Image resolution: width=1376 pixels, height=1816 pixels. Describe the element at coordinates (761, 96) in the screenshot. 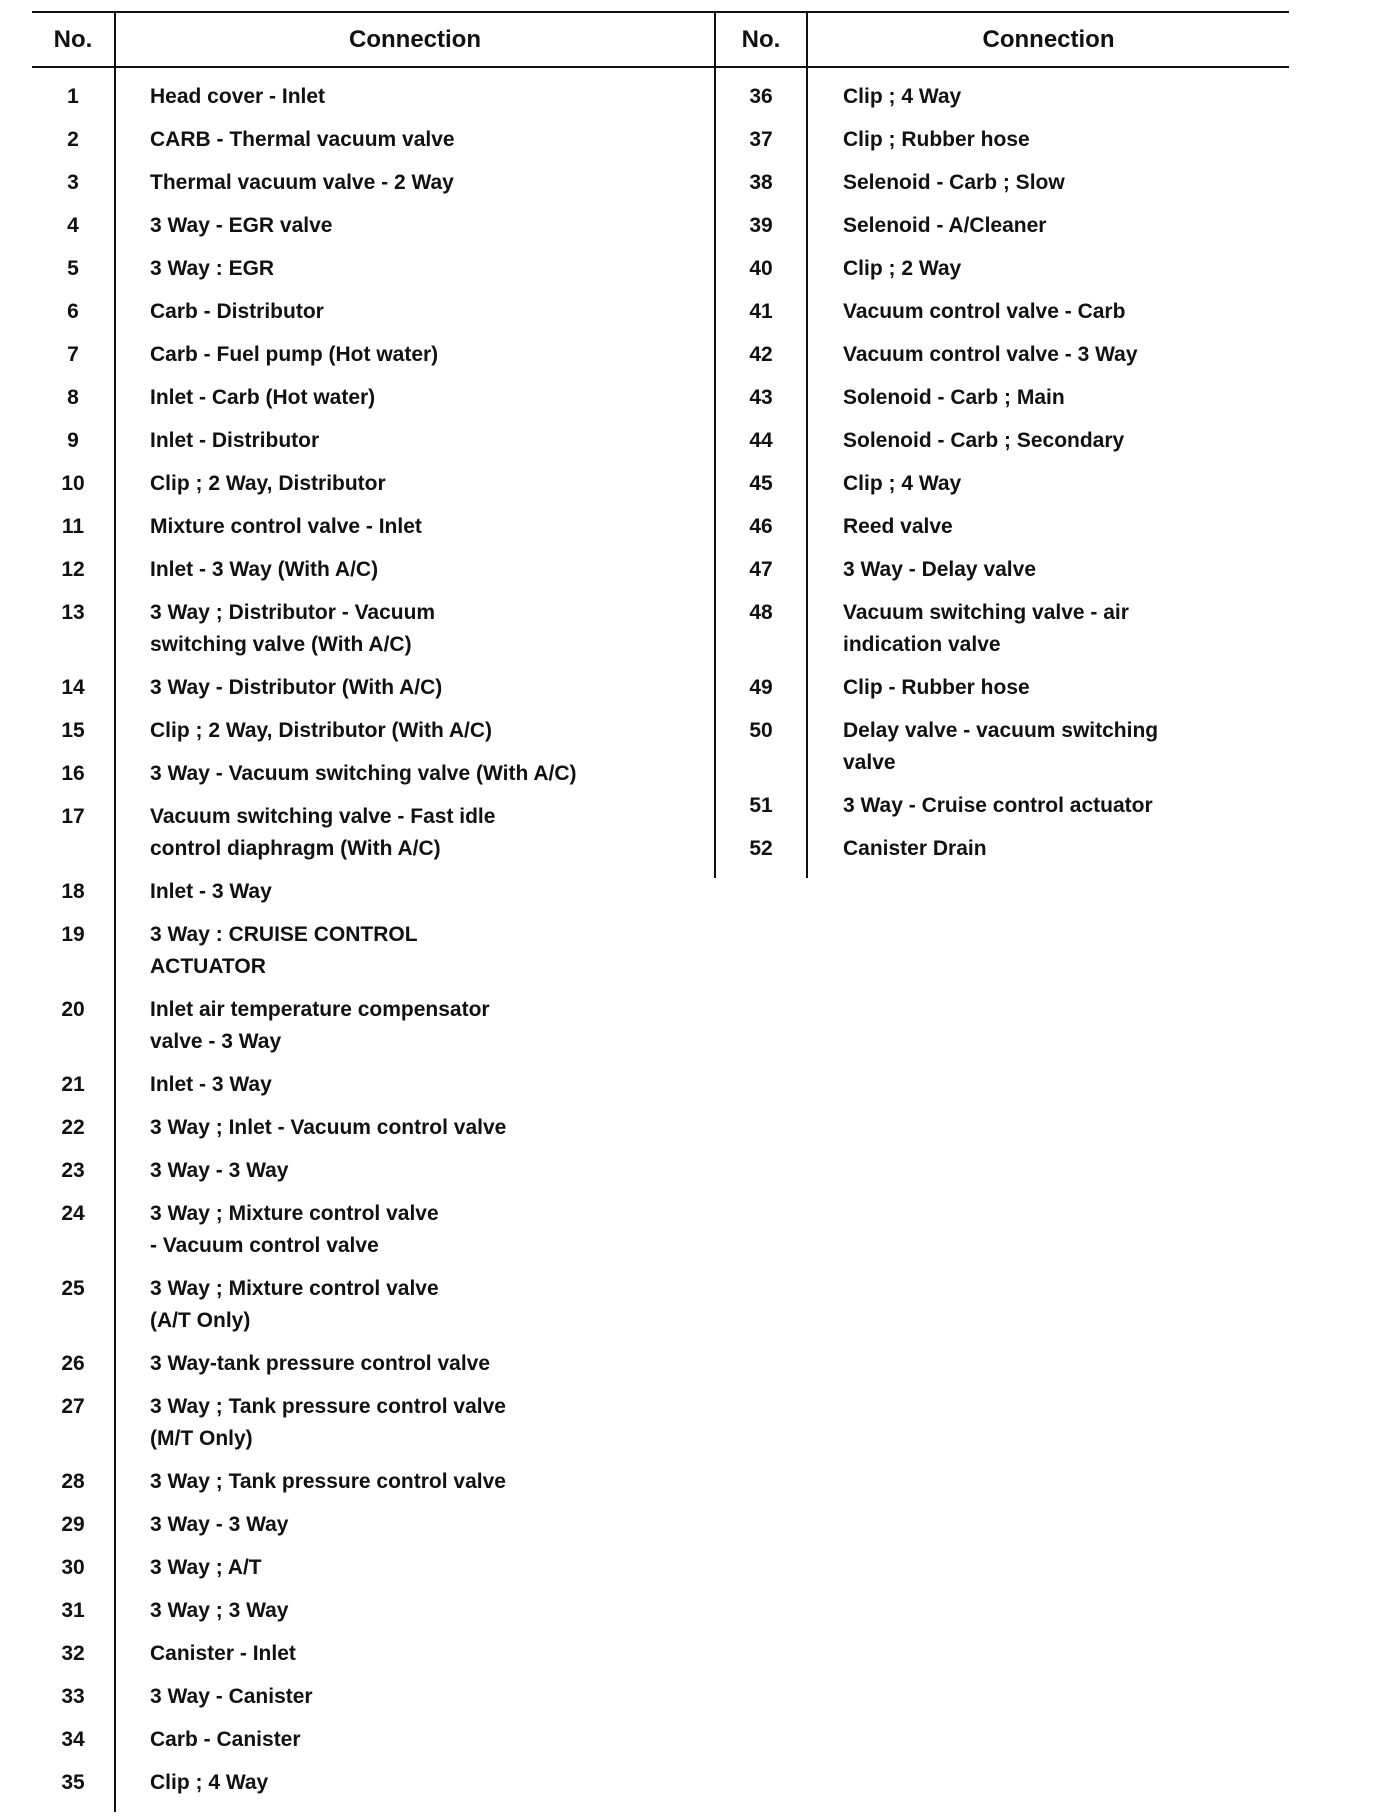

I see `row-number: 36` at that location.